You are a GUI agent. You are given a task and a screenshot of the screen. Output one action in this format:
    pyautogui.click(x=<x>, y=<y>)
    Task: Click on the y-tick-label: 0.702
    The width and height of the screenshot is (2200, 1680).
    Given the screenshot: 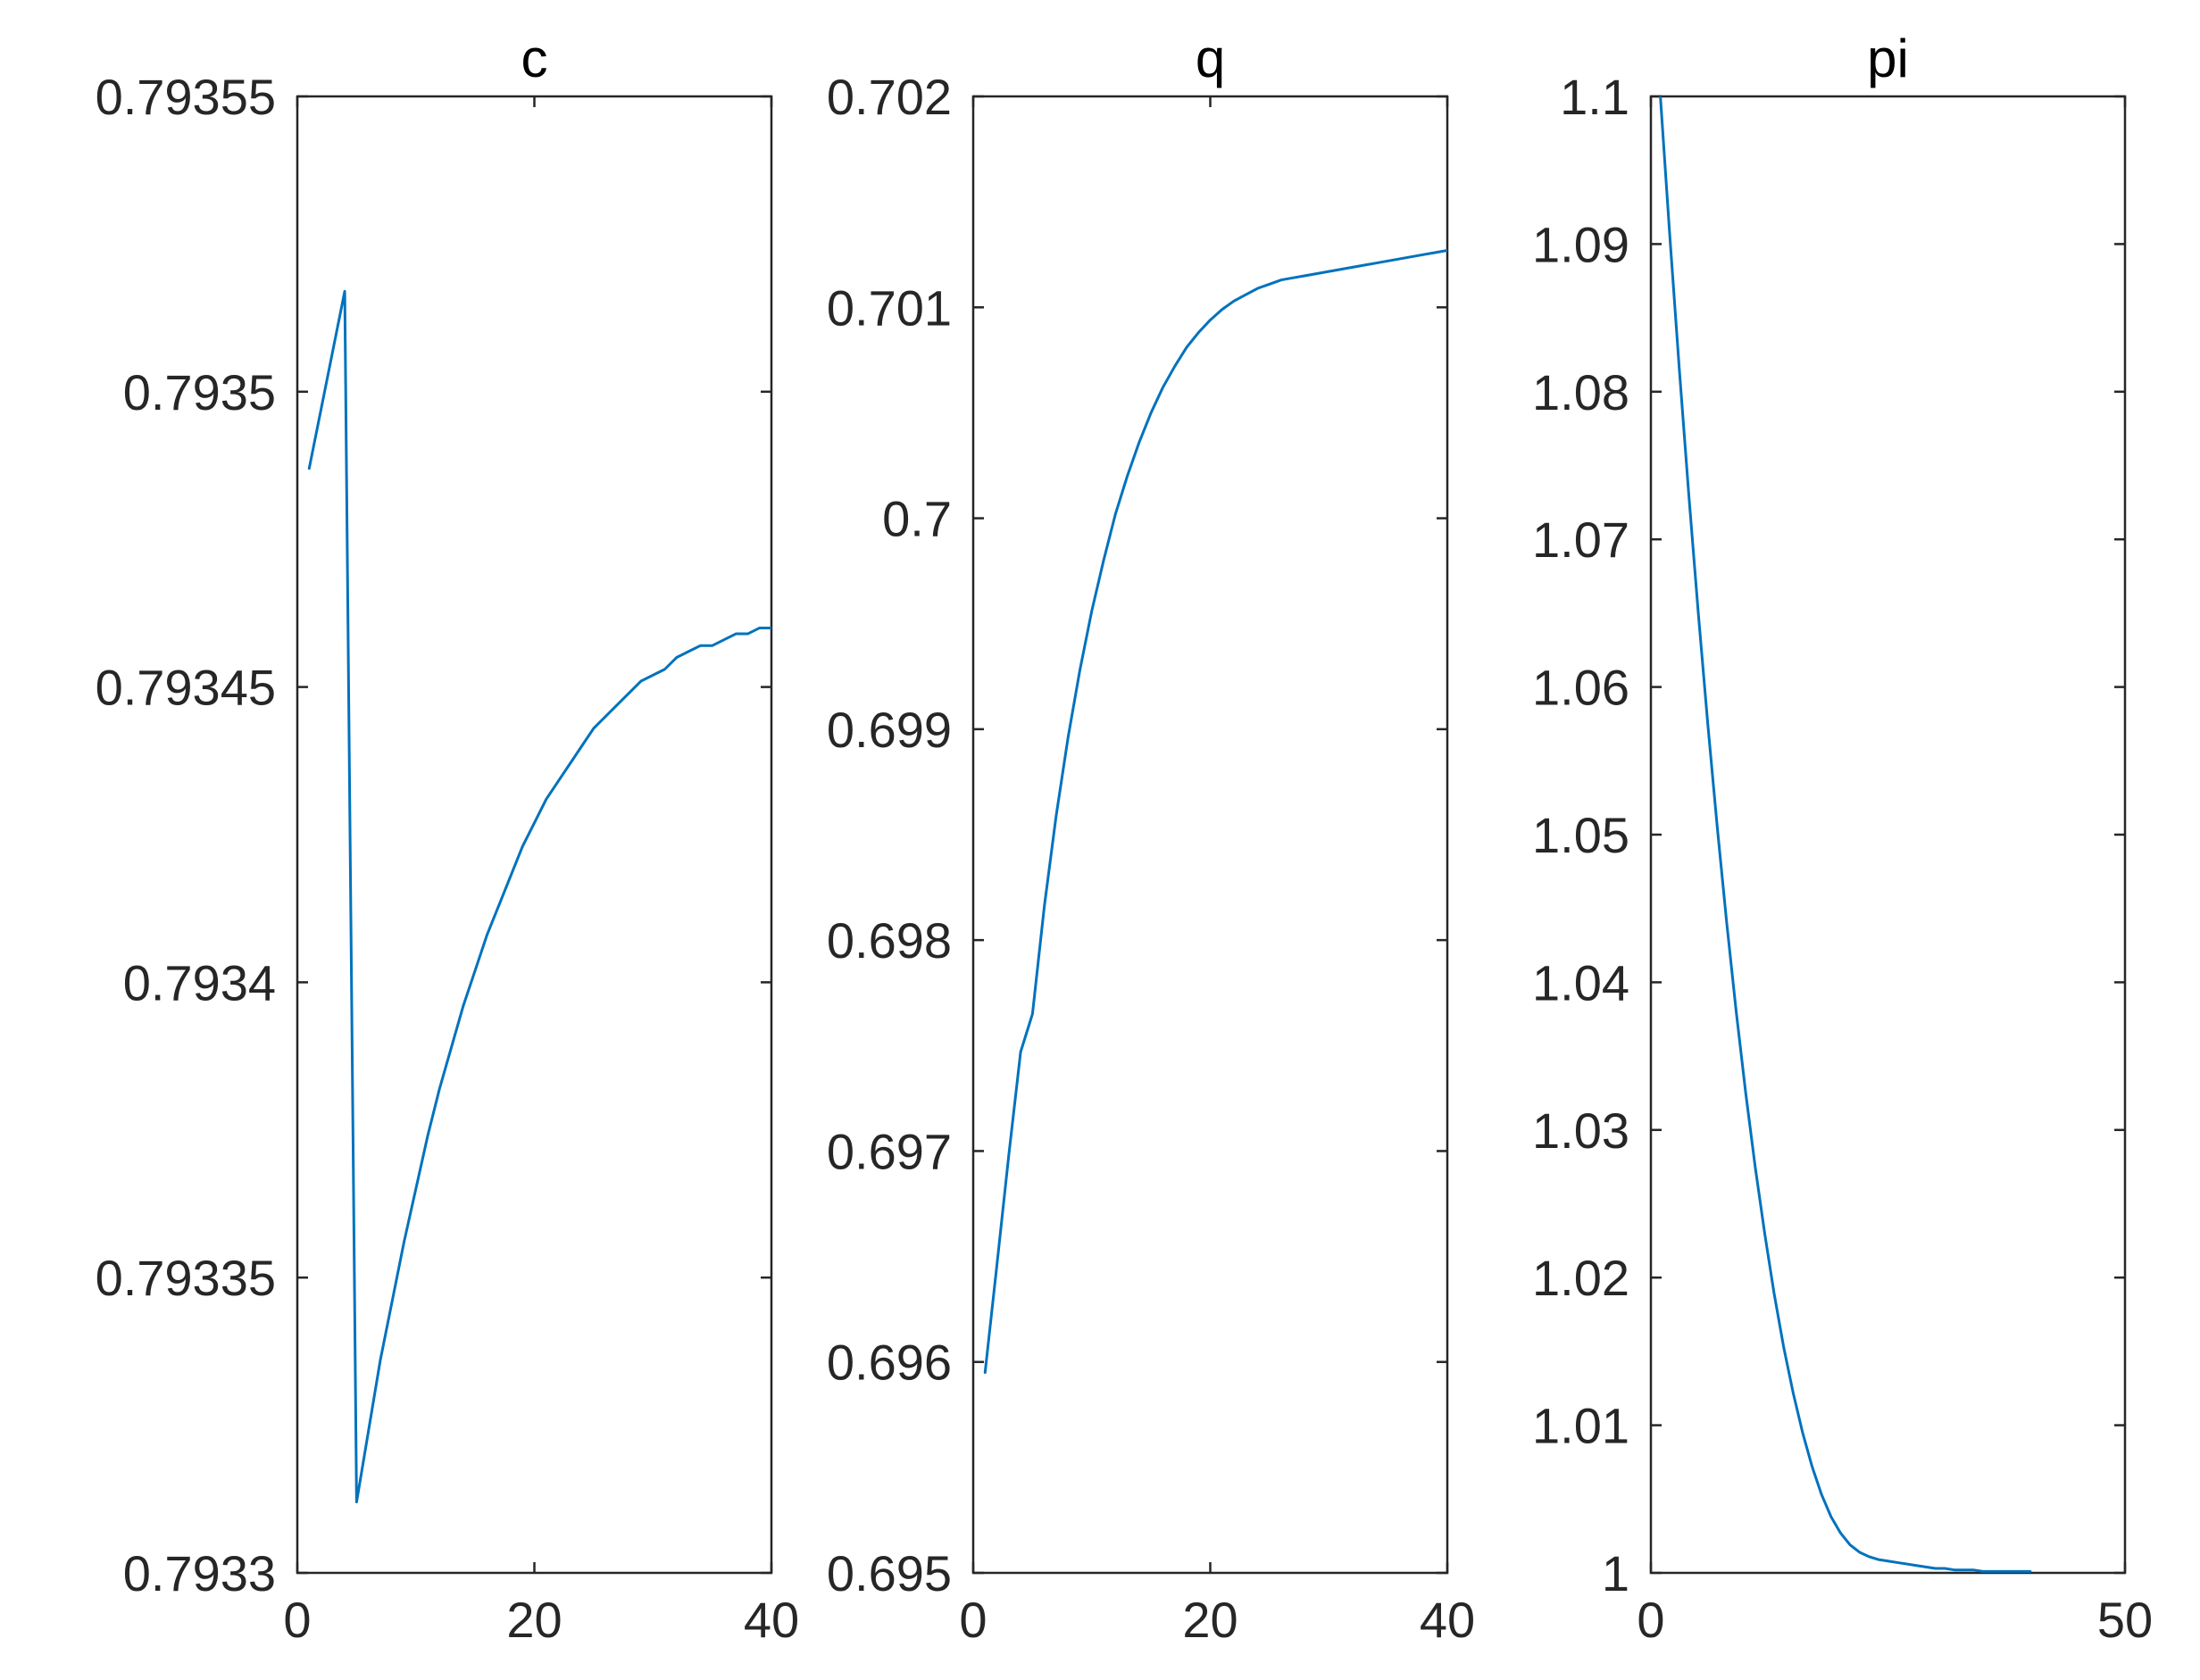 What is the action you would take?
    pyautogui.click(x=890, y=97)
    